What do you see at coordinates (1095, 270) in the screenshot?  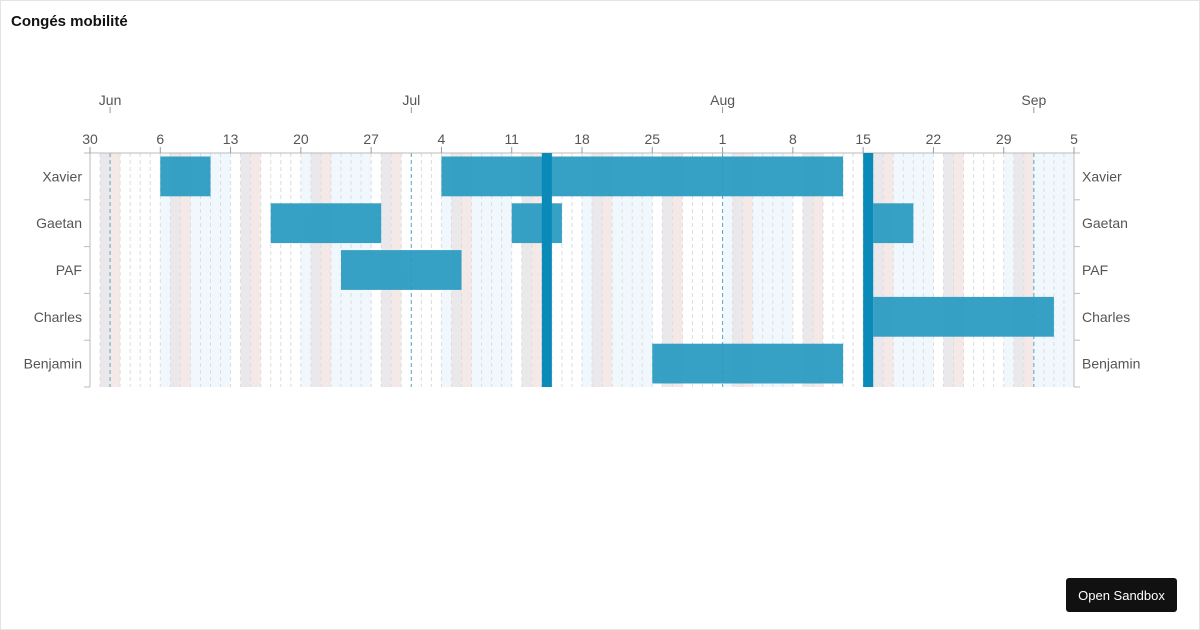 I see `row-label-right: PAF` at bounding box center [1095, 270].